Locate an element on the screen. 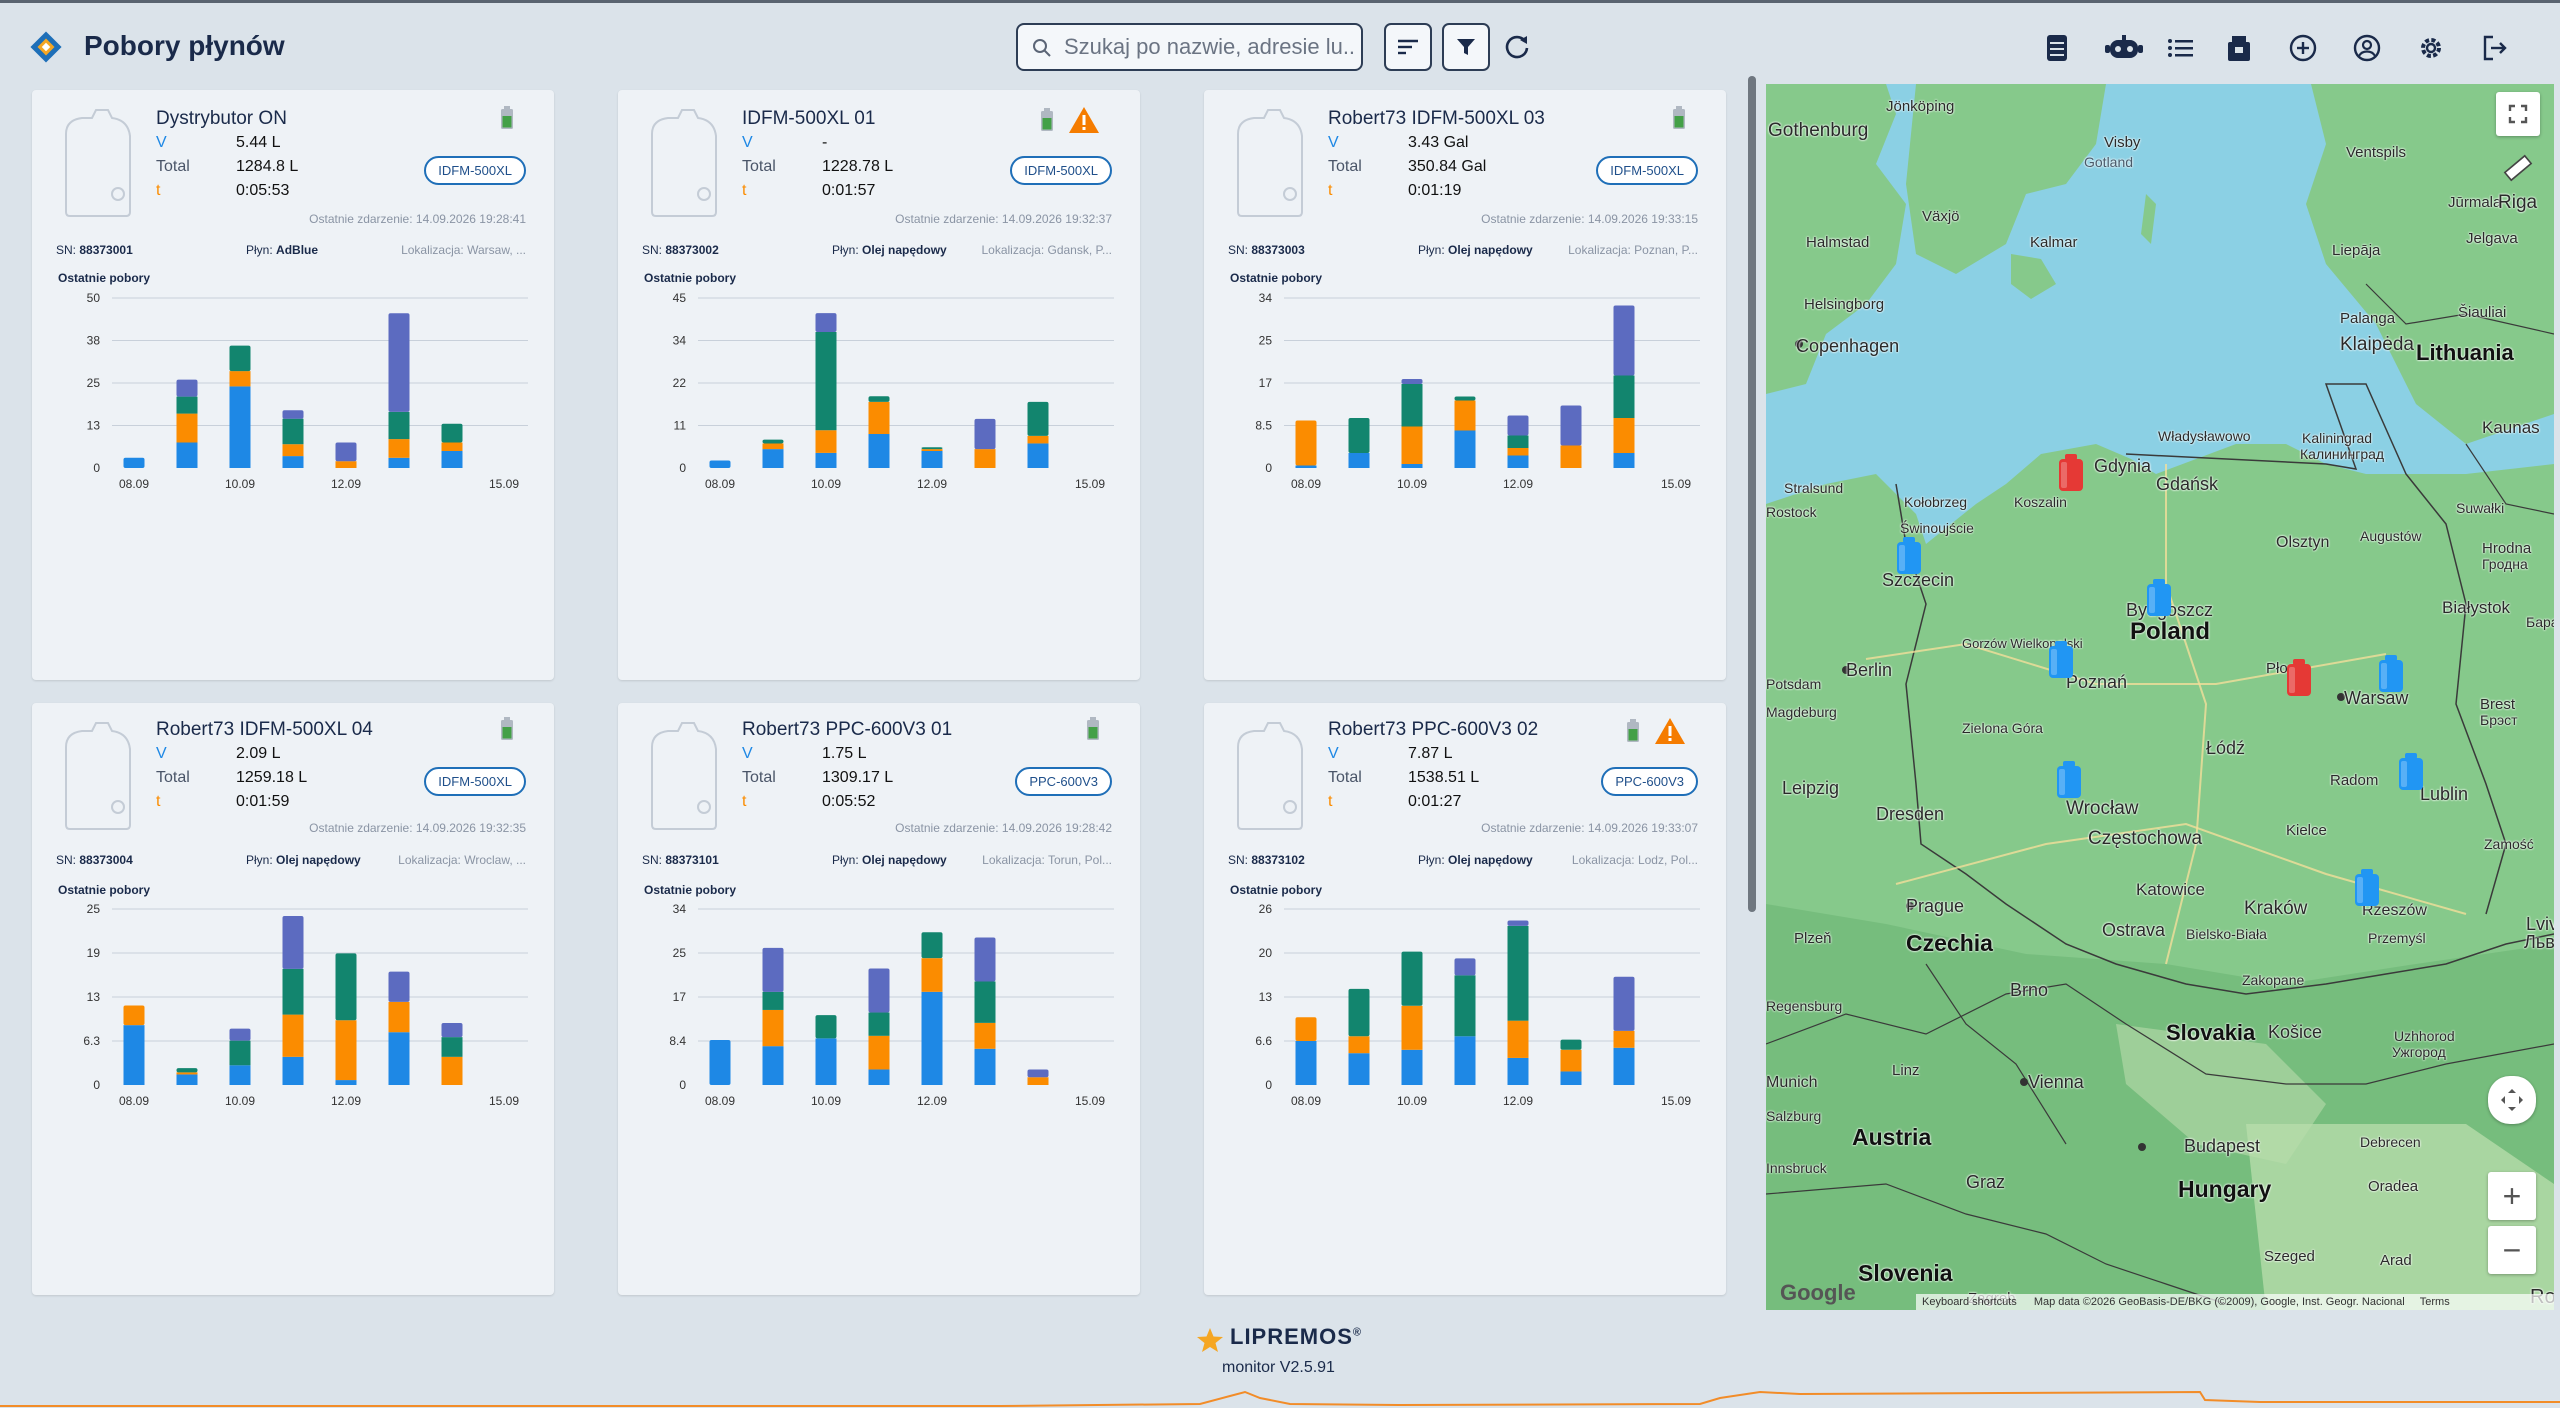 This screenshot has height=1408, width=2560. zoom-in-button: + is located at coordinates (2512, 1196).